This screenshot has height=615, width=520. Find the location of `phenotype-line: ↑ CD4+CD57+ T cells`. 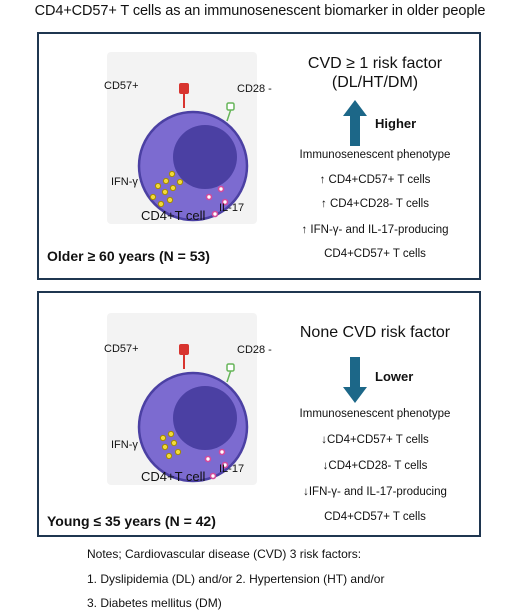

phenotype-line: ↑ CD4+CD57+ T cells is located at coordinates (375, 180).